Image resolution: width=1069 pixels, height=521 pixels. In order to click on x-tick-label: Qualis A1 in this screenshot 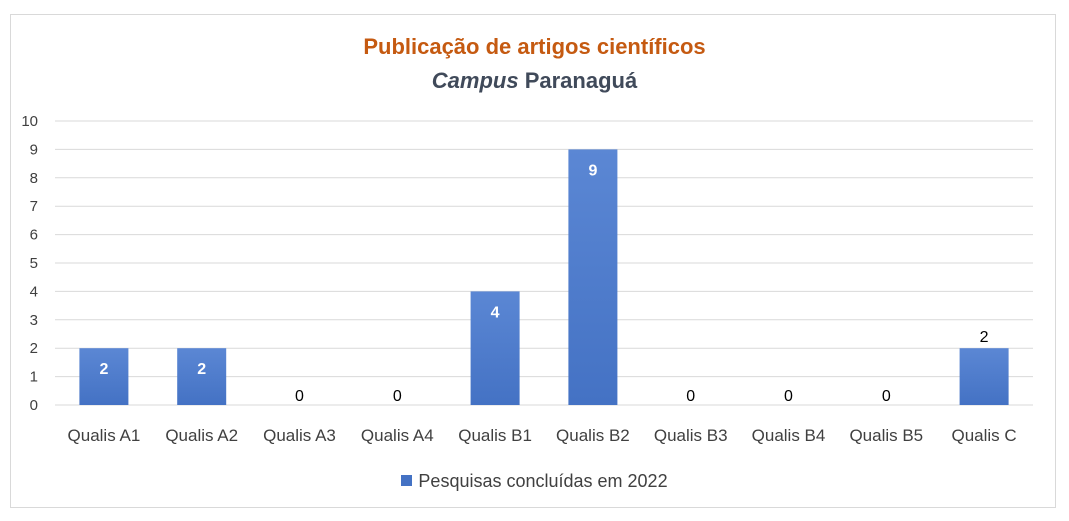, I will do `click(104, 435)`.